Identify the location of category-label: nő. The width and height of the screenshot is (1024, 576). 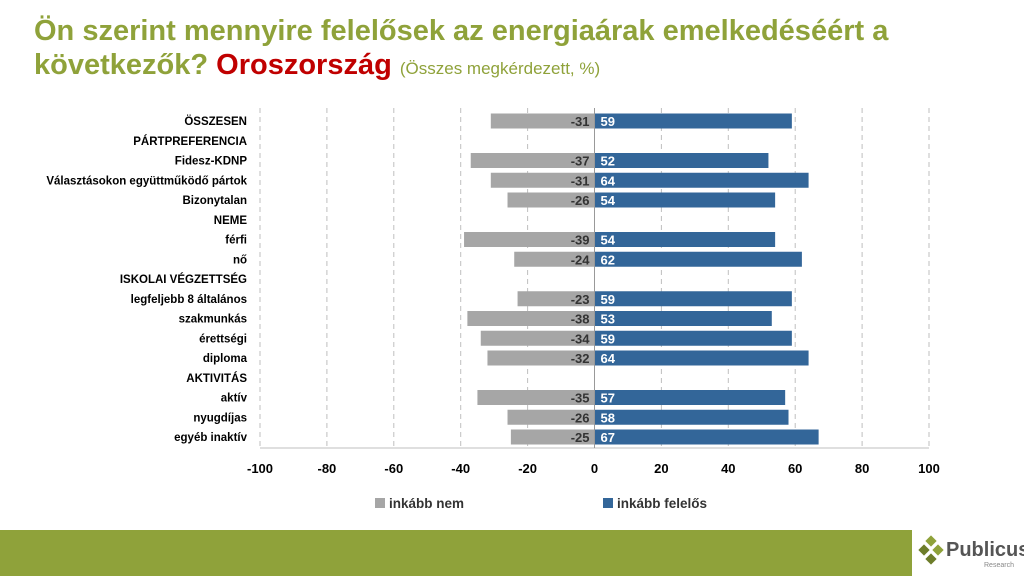
(240, 260).